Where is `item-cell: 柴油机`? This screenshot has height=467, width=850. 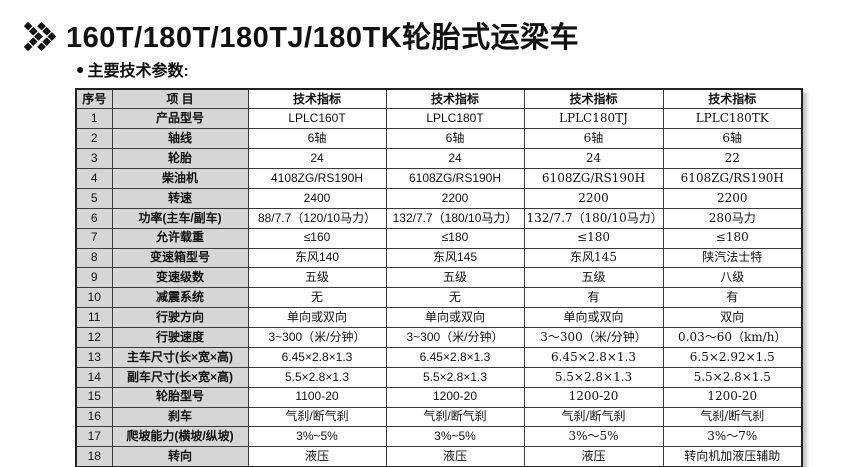 item-cell: 柴油机 is located at coordinates (180, 178).